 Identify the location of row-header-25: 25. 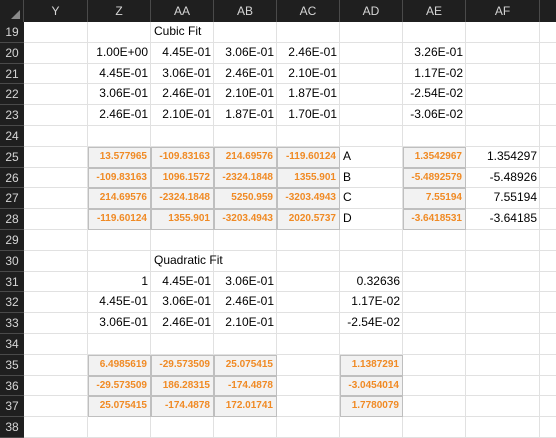
(12, 157).